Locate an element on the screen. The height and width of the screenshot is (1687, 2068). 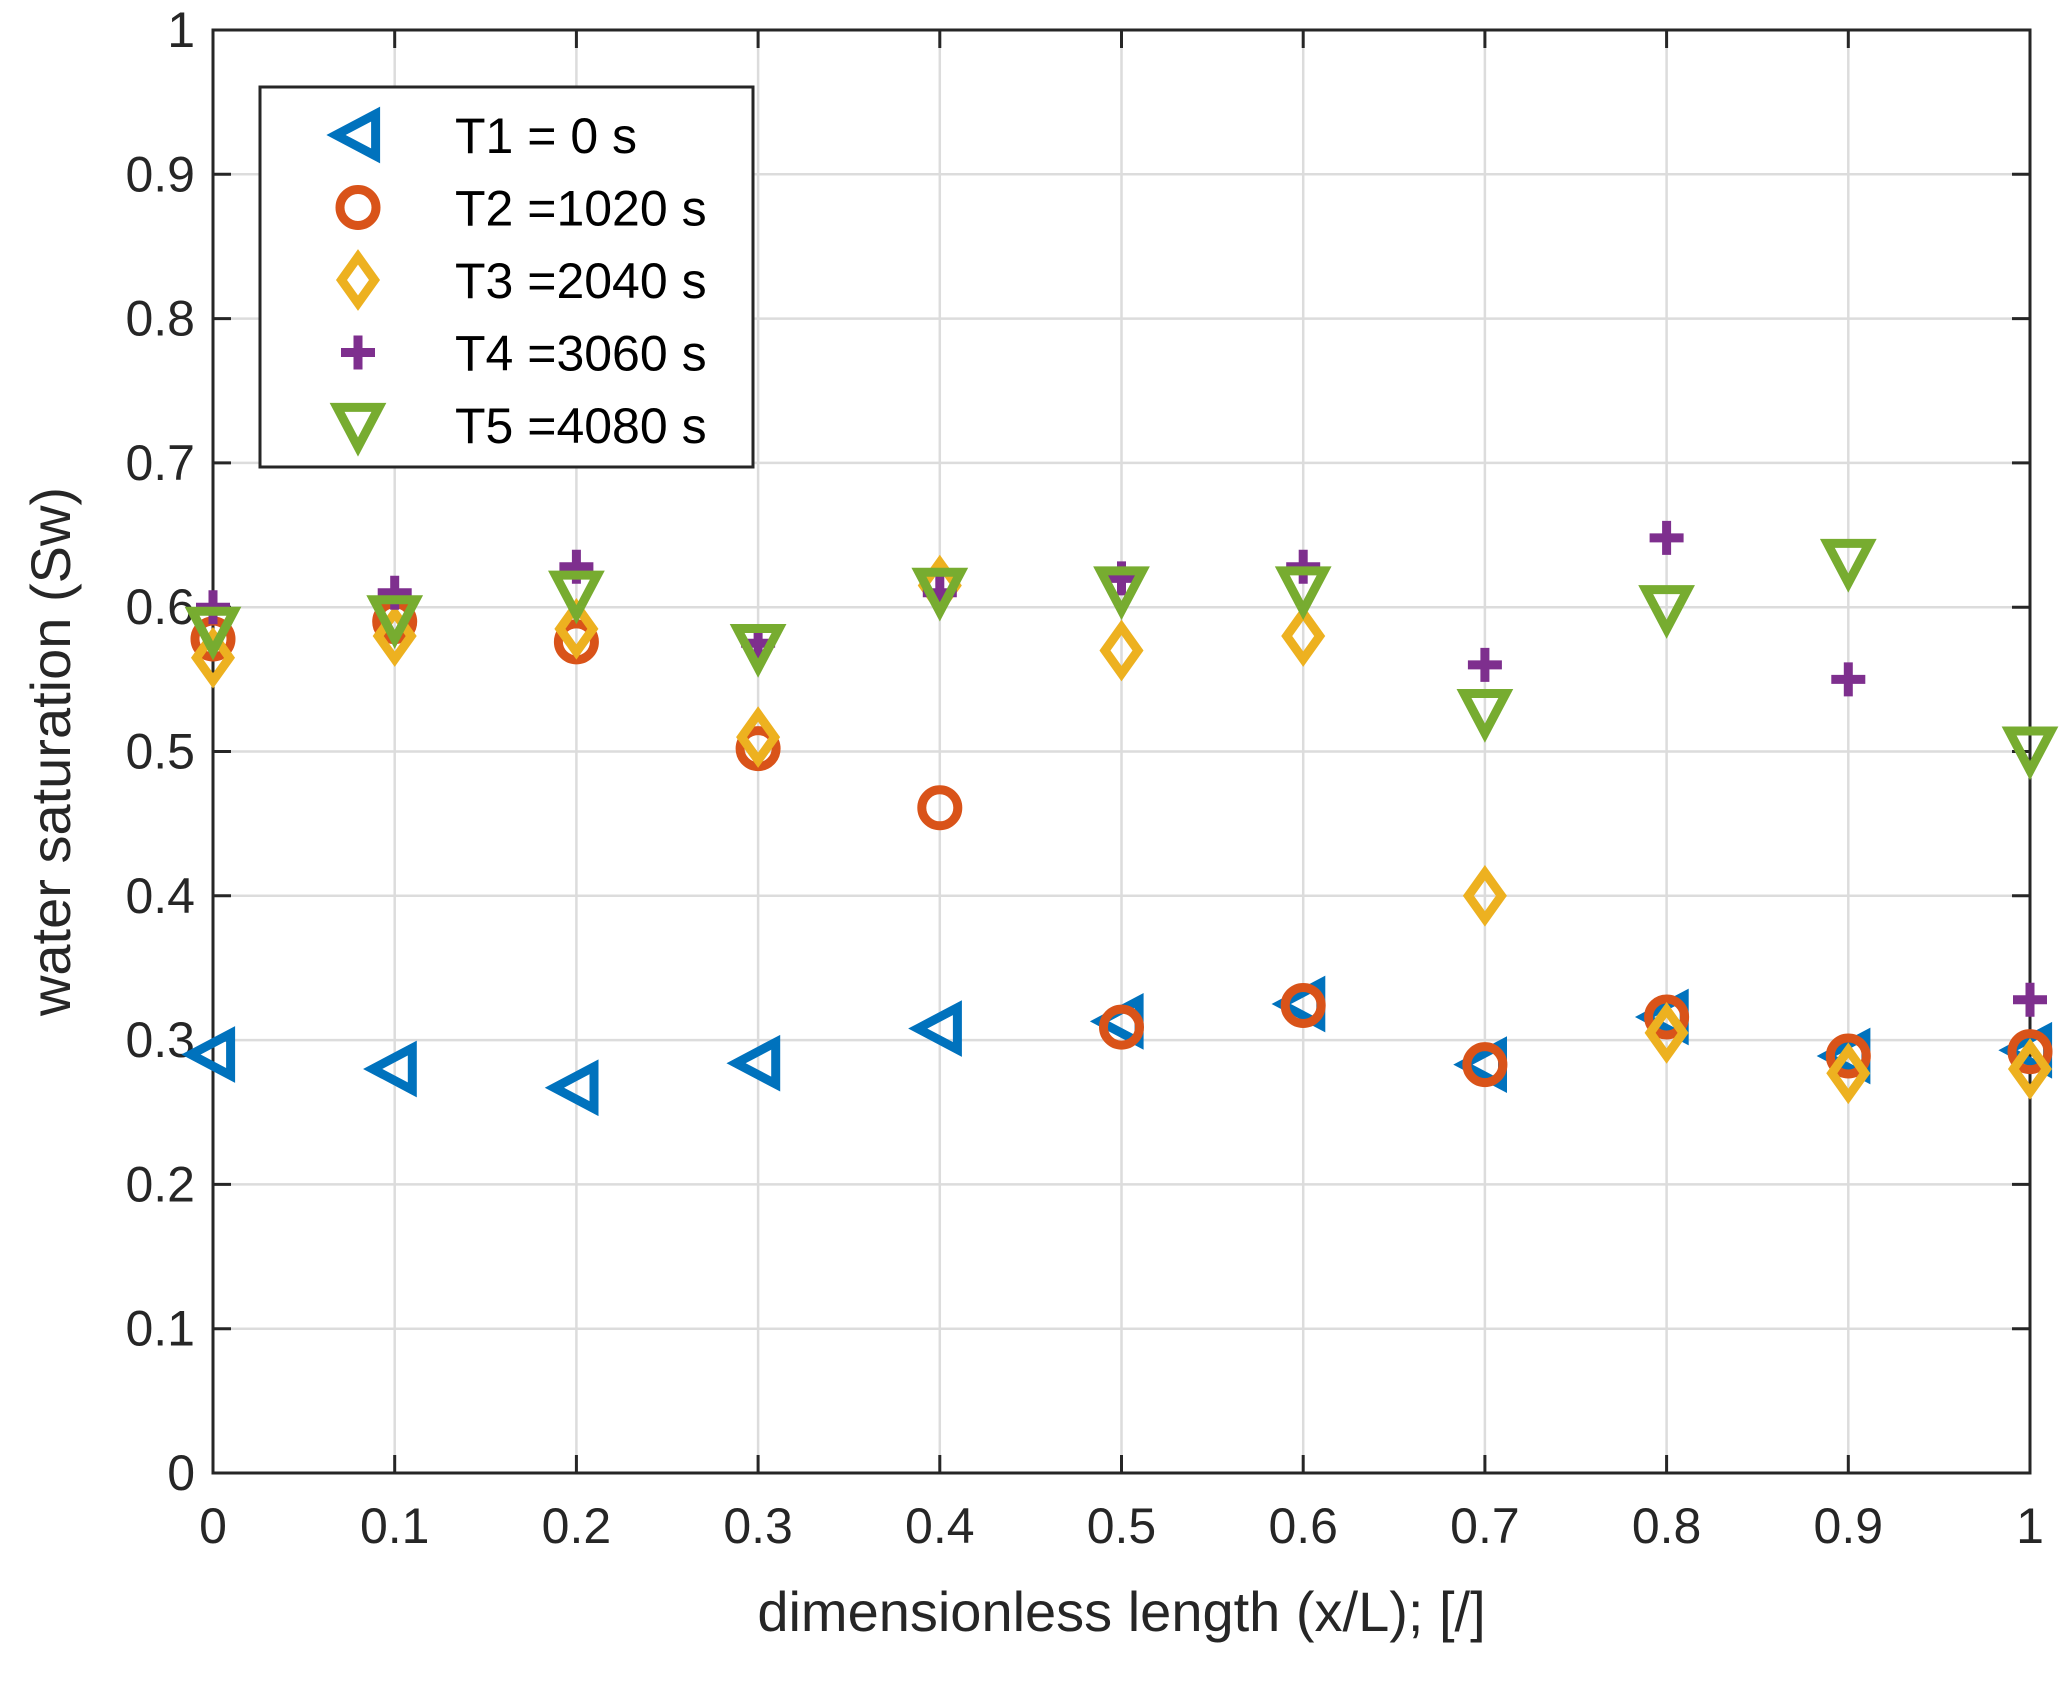
y-tick-label: 0.9 is located at coordinates (160, 174).